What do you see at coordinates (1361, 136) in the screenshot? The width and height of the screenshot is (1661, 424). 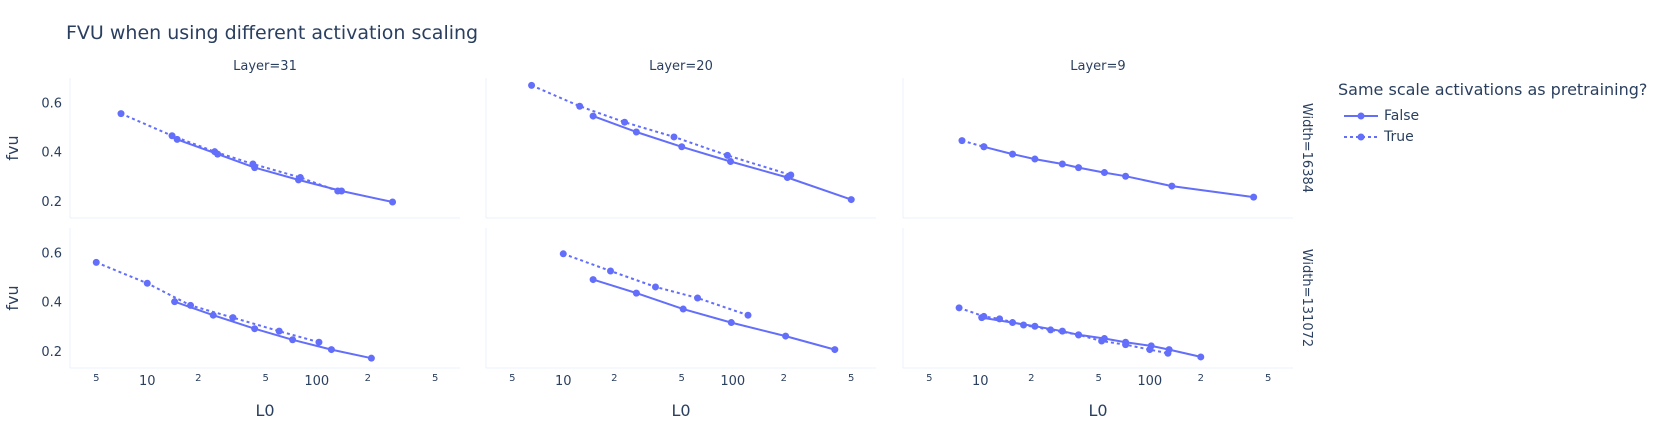 I see `legend-swatch-dotted-icon` at bounding box center [1361, 136].